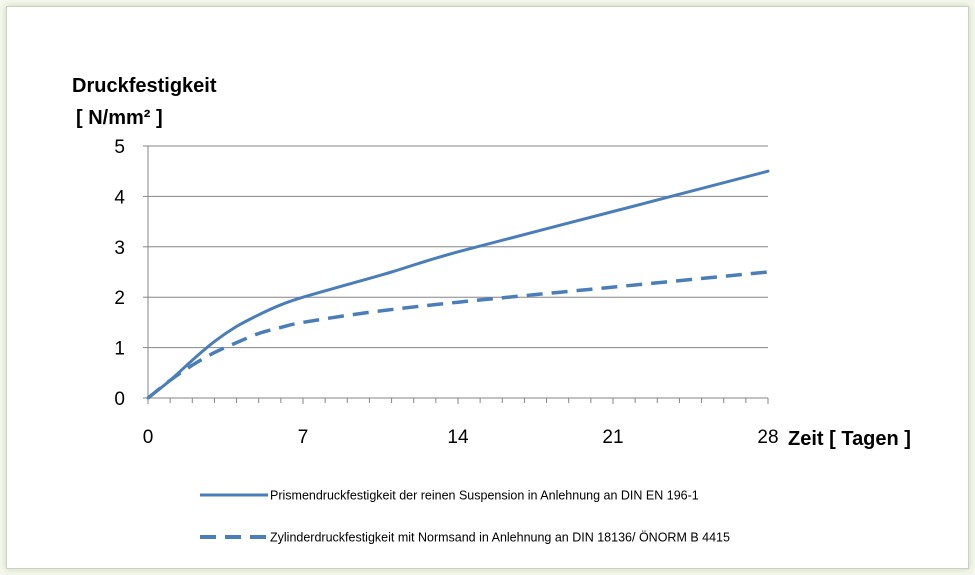 The width and height of the screenshot is (975, 575). What do you see at coordinates (144, 86) in the screenshot?
I see `y-axis-title-line1: Druckfestigkeit` at bounding box center [144, 86].